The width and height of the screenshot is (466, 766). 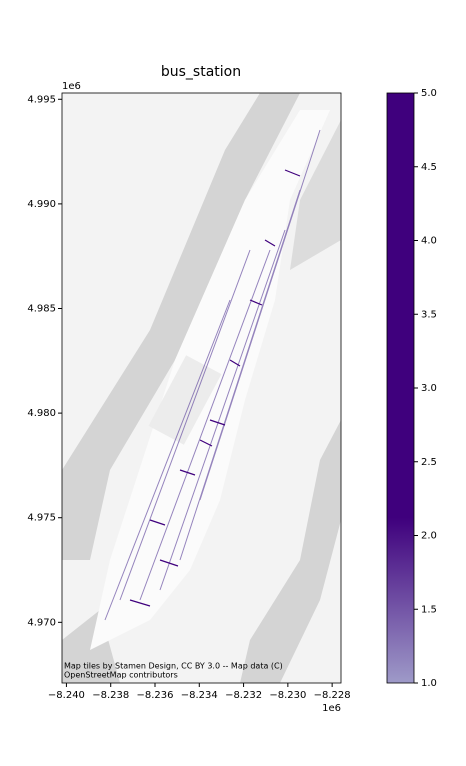 What do you see at coordinates (41, 308) in the screenshot?
I see `y-tick-label: 4.985` at bounding box center [41, 308].